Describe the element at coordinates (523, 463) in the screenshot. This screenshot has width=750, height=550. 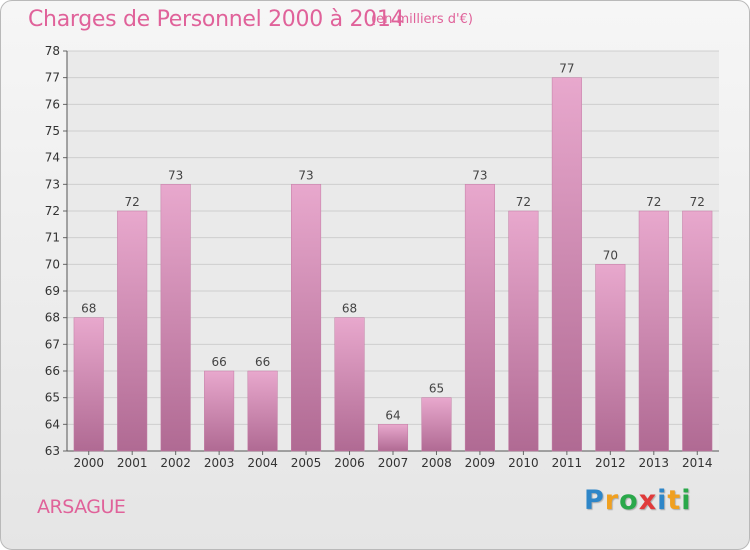
I see `x-tick-label: 2010` at that location.